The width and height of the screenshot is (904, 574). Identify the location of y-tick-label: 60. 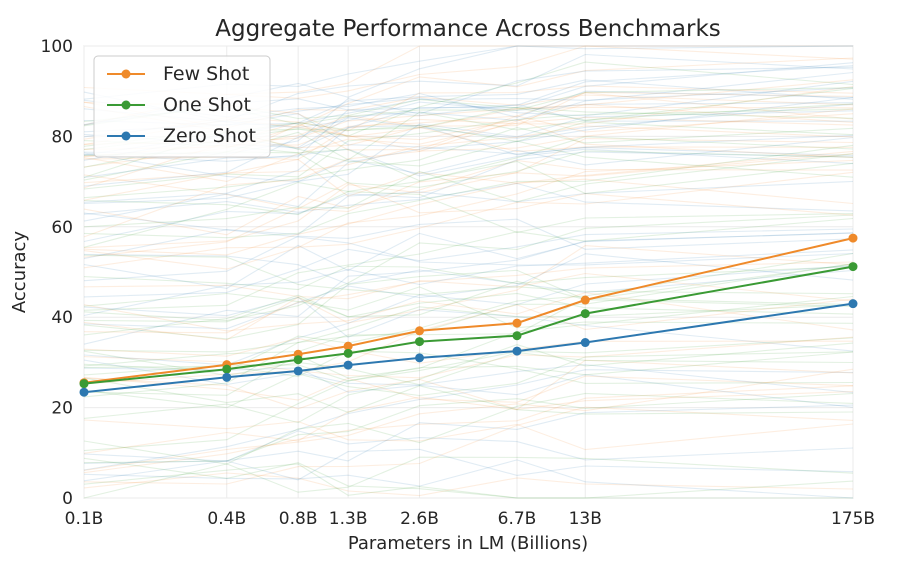
(62, 228).